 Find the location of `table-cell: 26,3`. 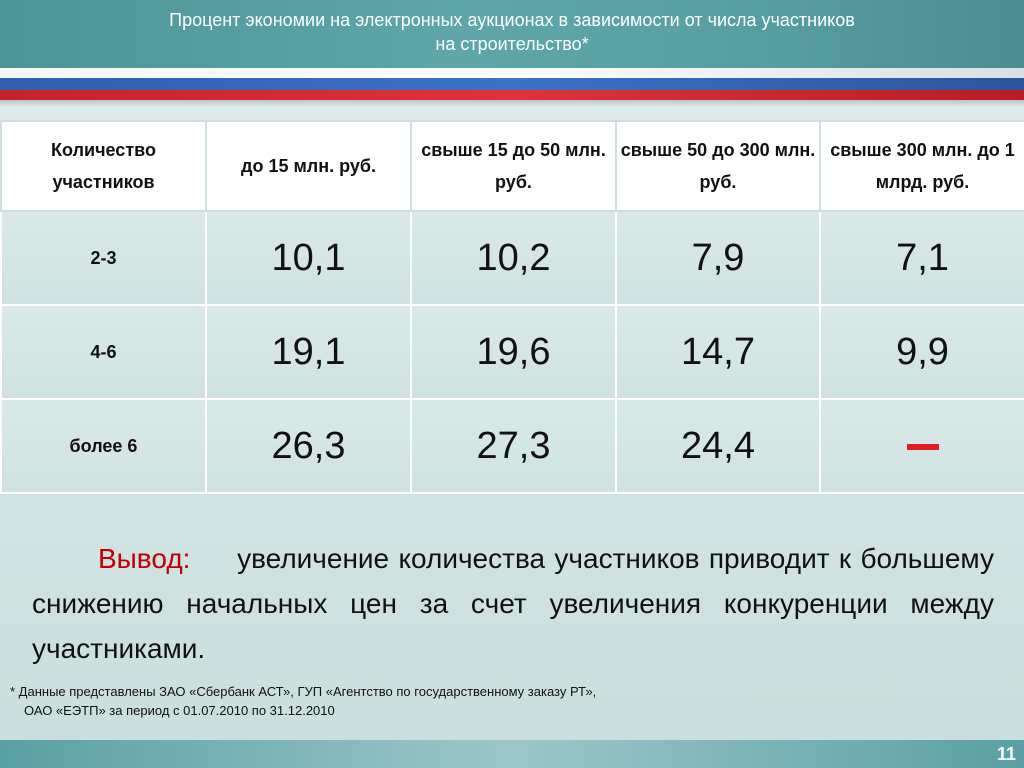

table-cell: 26,3 is located at coordinates (308, 446).